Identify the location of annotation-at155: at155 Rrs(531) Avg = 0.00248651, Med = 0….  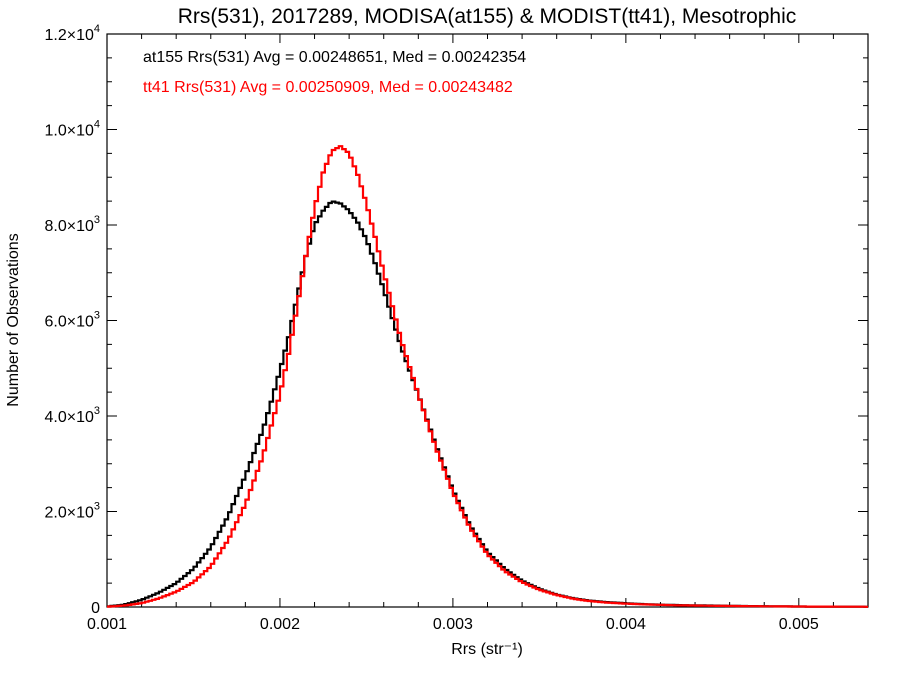
(334, 57).